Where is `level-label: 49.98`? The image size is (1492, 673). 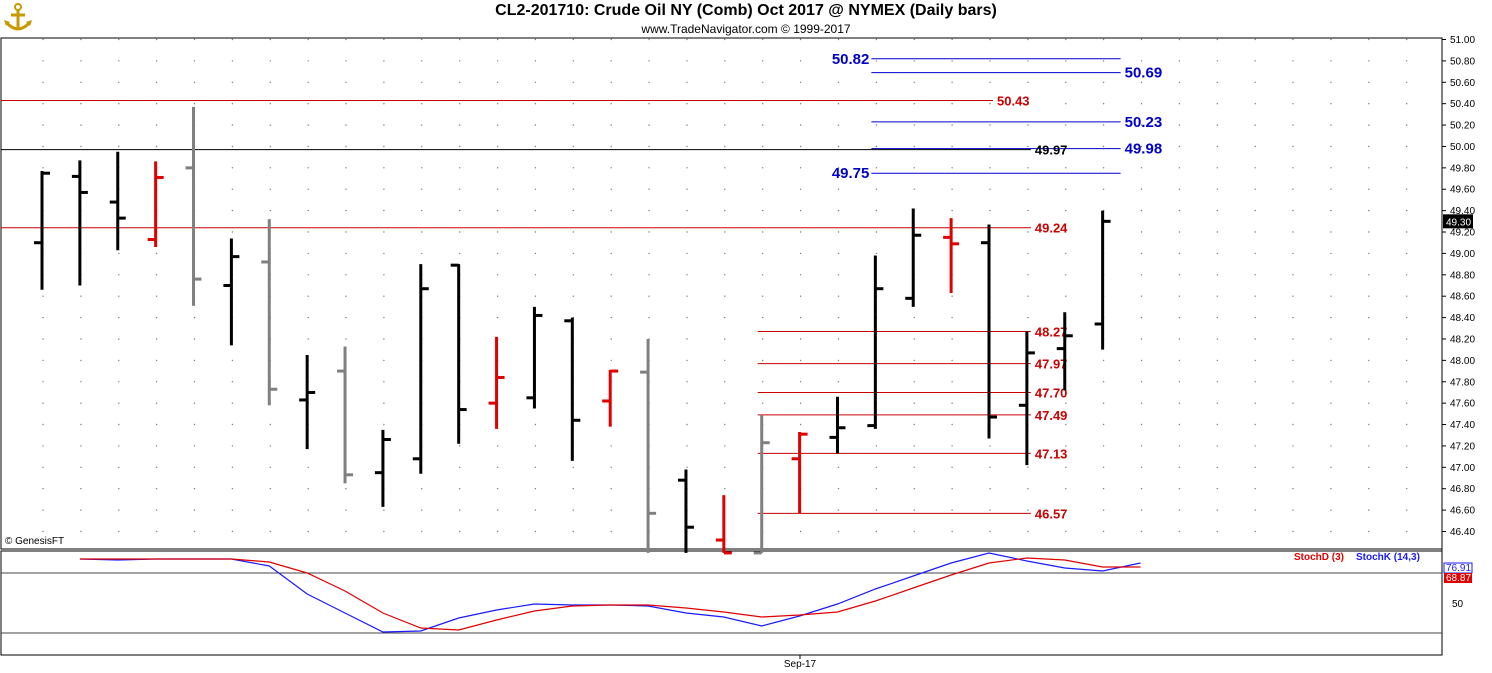
level-label: 49.98 is located at coordinates (1144, 149).